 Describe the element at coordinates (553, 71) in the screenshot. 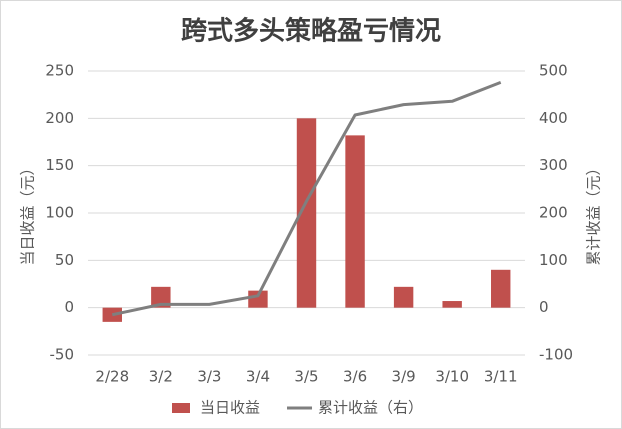

I see `y2-tick-label: 500` at that location.